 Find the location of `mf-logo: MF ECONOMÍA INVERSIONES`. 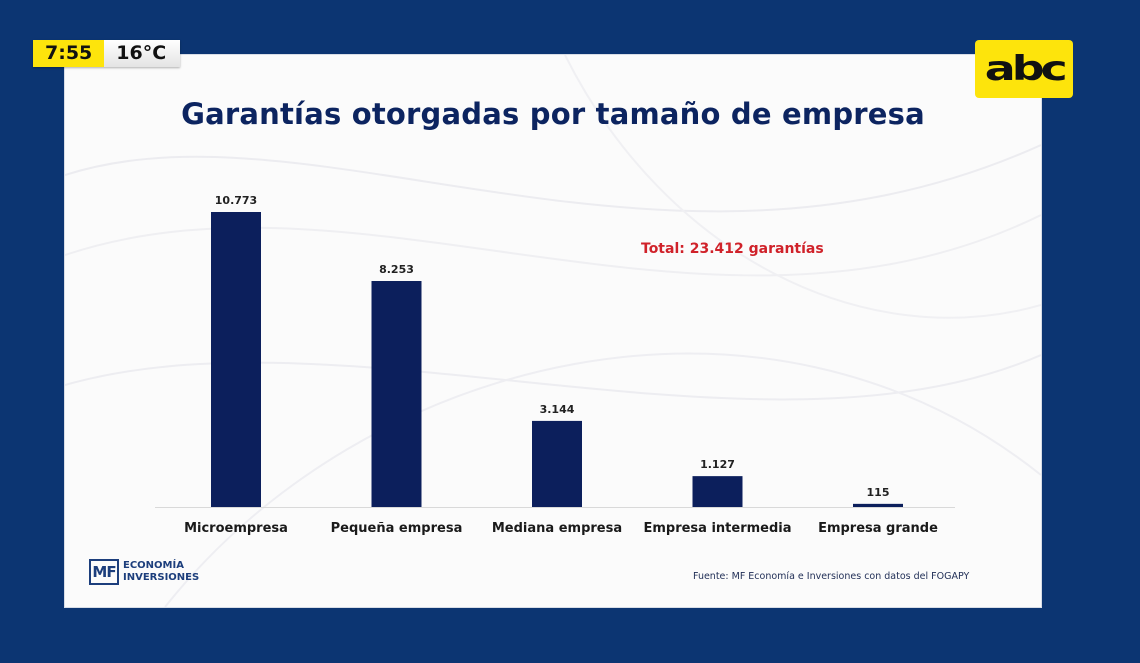

mf-logo: MF ECONOMÍA INVERSIONES is located at coordinates (144, 572).